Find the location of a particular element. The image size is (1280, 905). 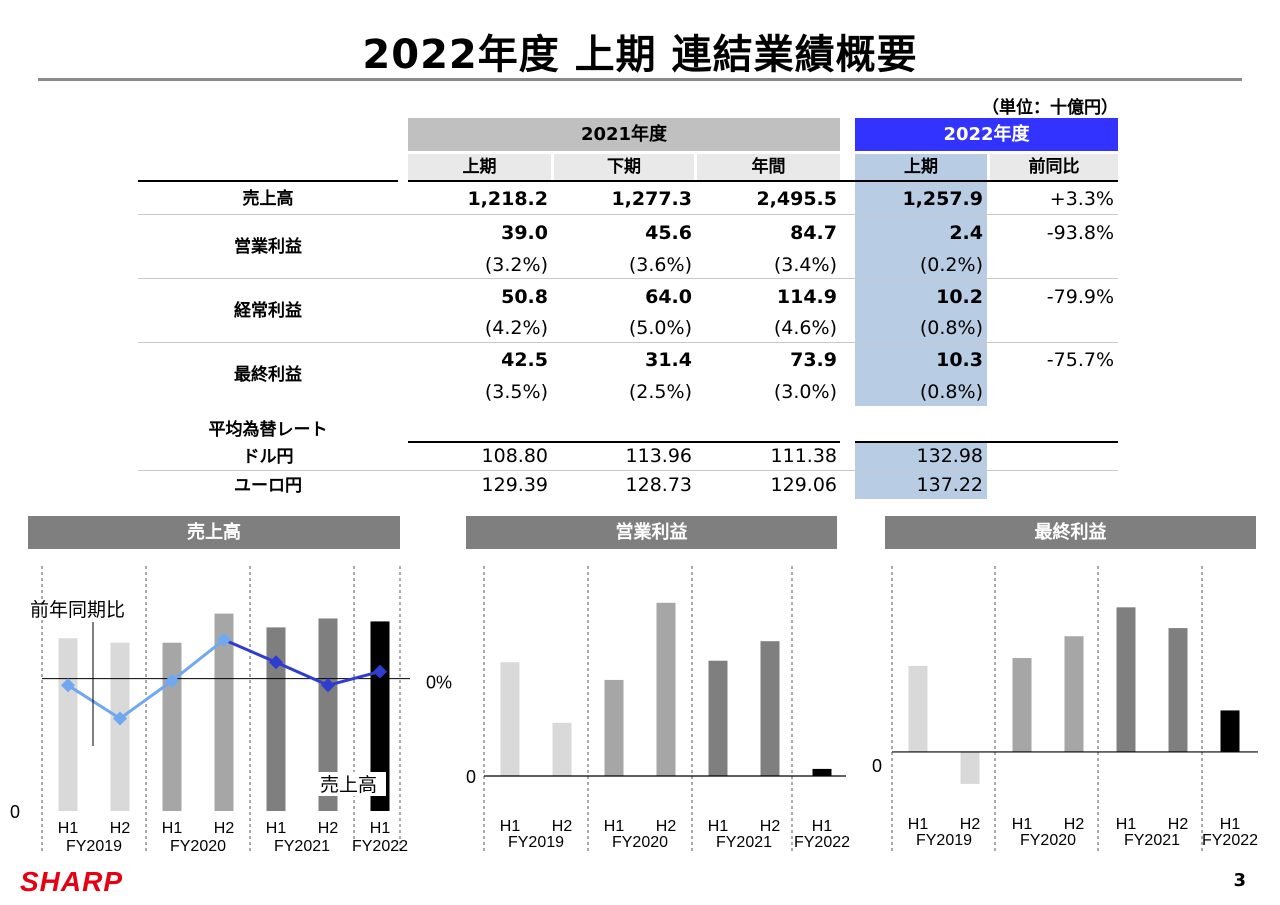

cell-margin: (4.6%) is located at coordinates (805, 328).